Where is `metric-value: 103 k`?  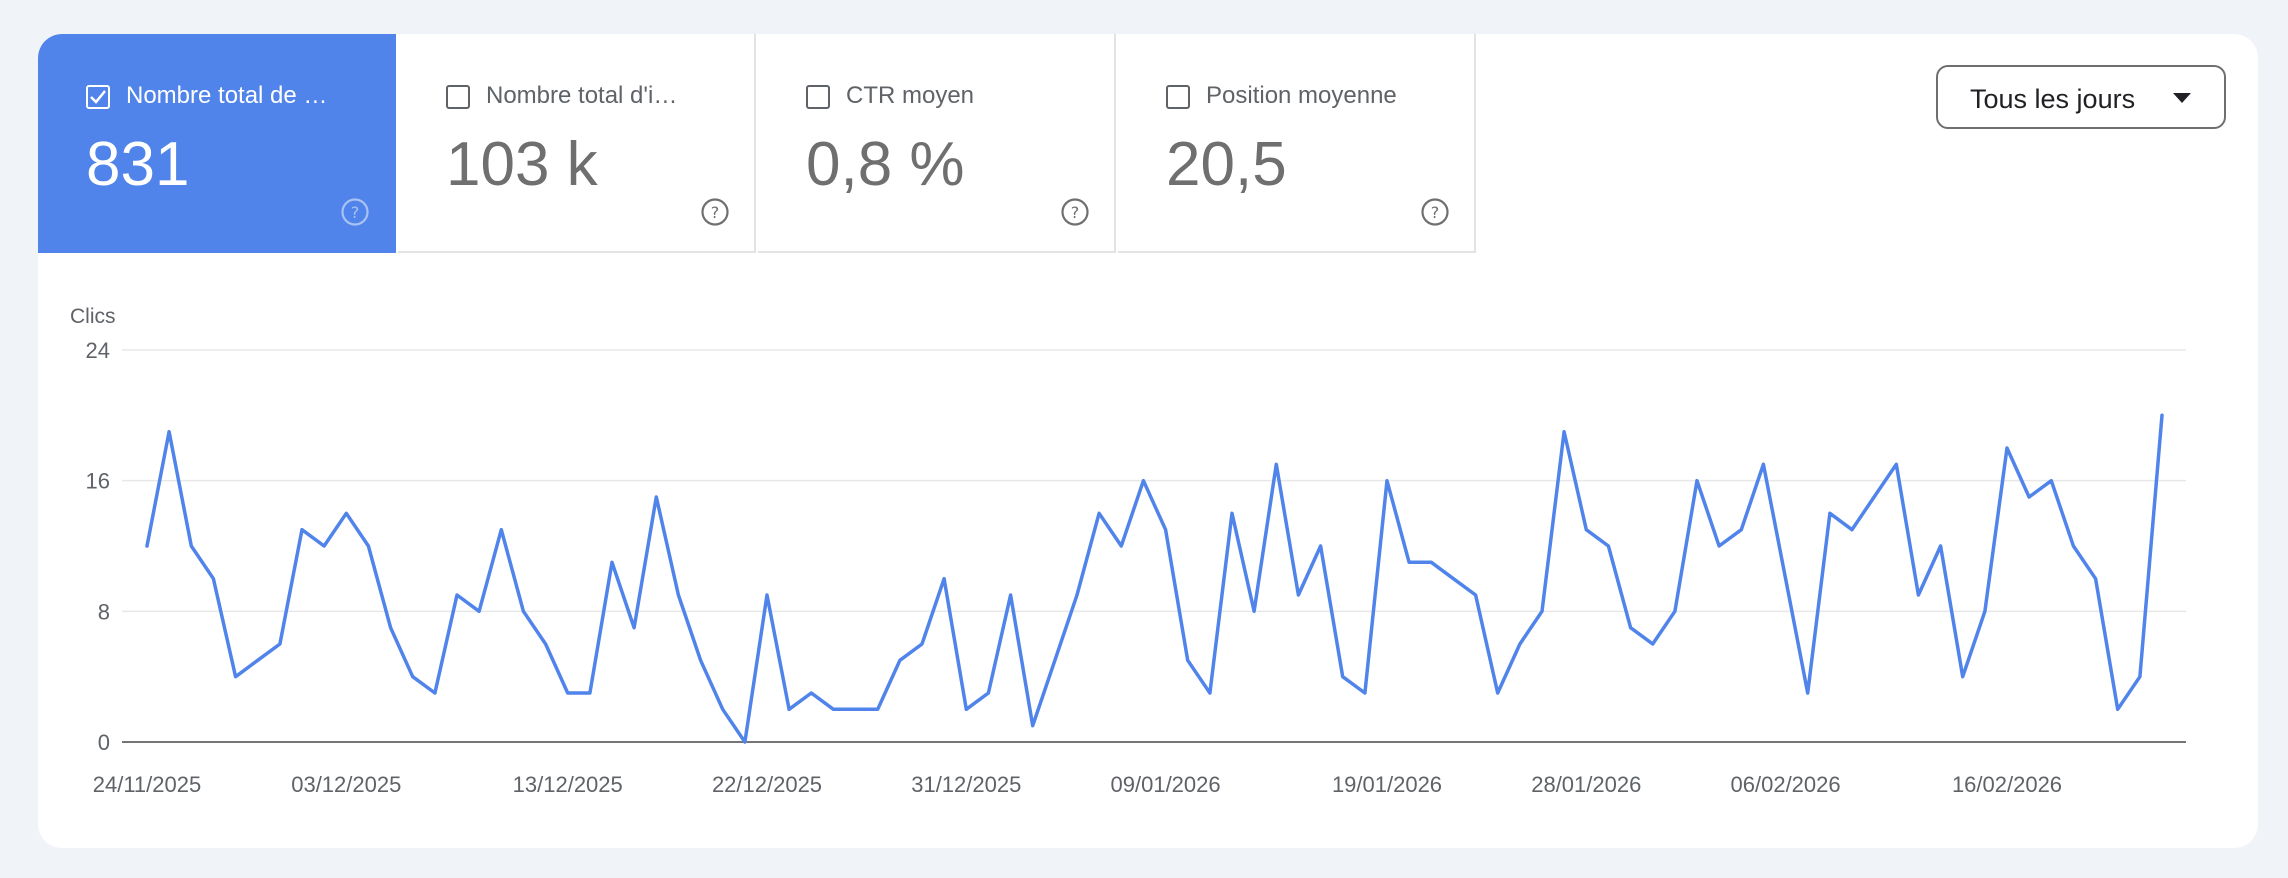
metric-value: 103 k is located at coordinates (522, 164).